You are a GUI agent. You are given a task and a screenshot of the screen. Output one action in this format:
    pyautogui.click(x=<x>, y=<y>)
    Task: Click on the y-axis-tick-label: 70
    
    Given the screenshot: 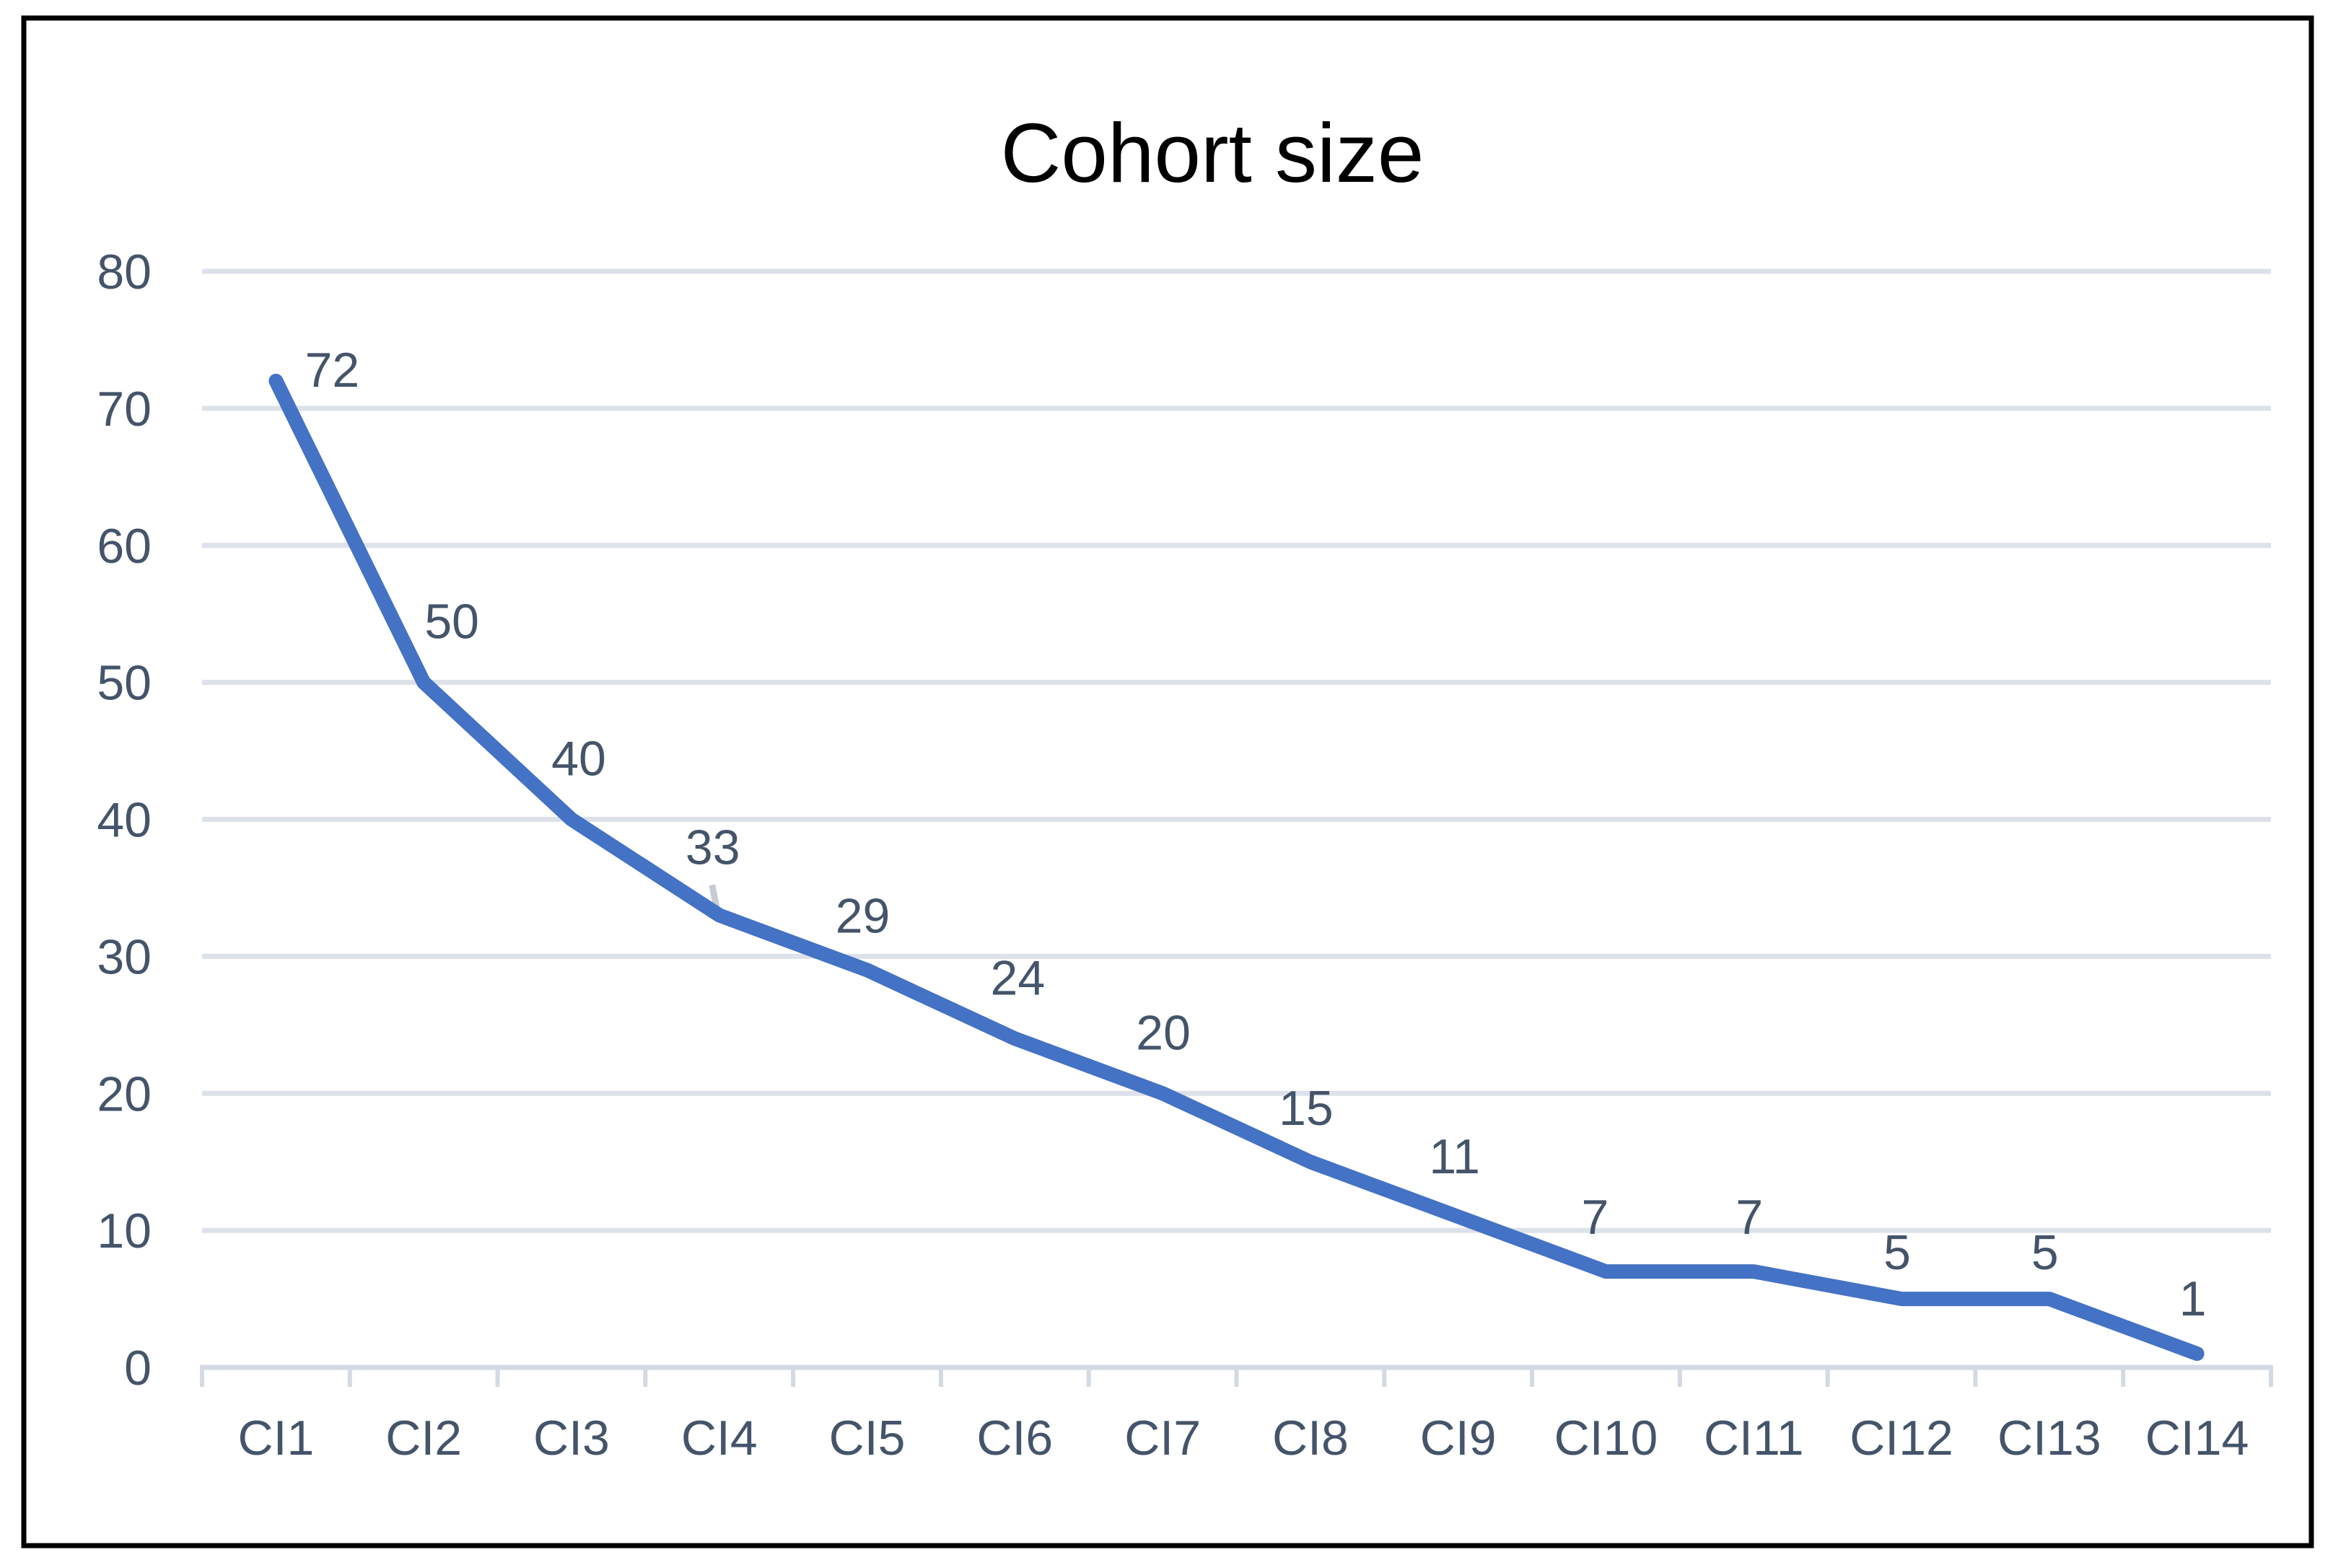 What is the action you would take?
    pyautogui.click(x=124, y=409)
    